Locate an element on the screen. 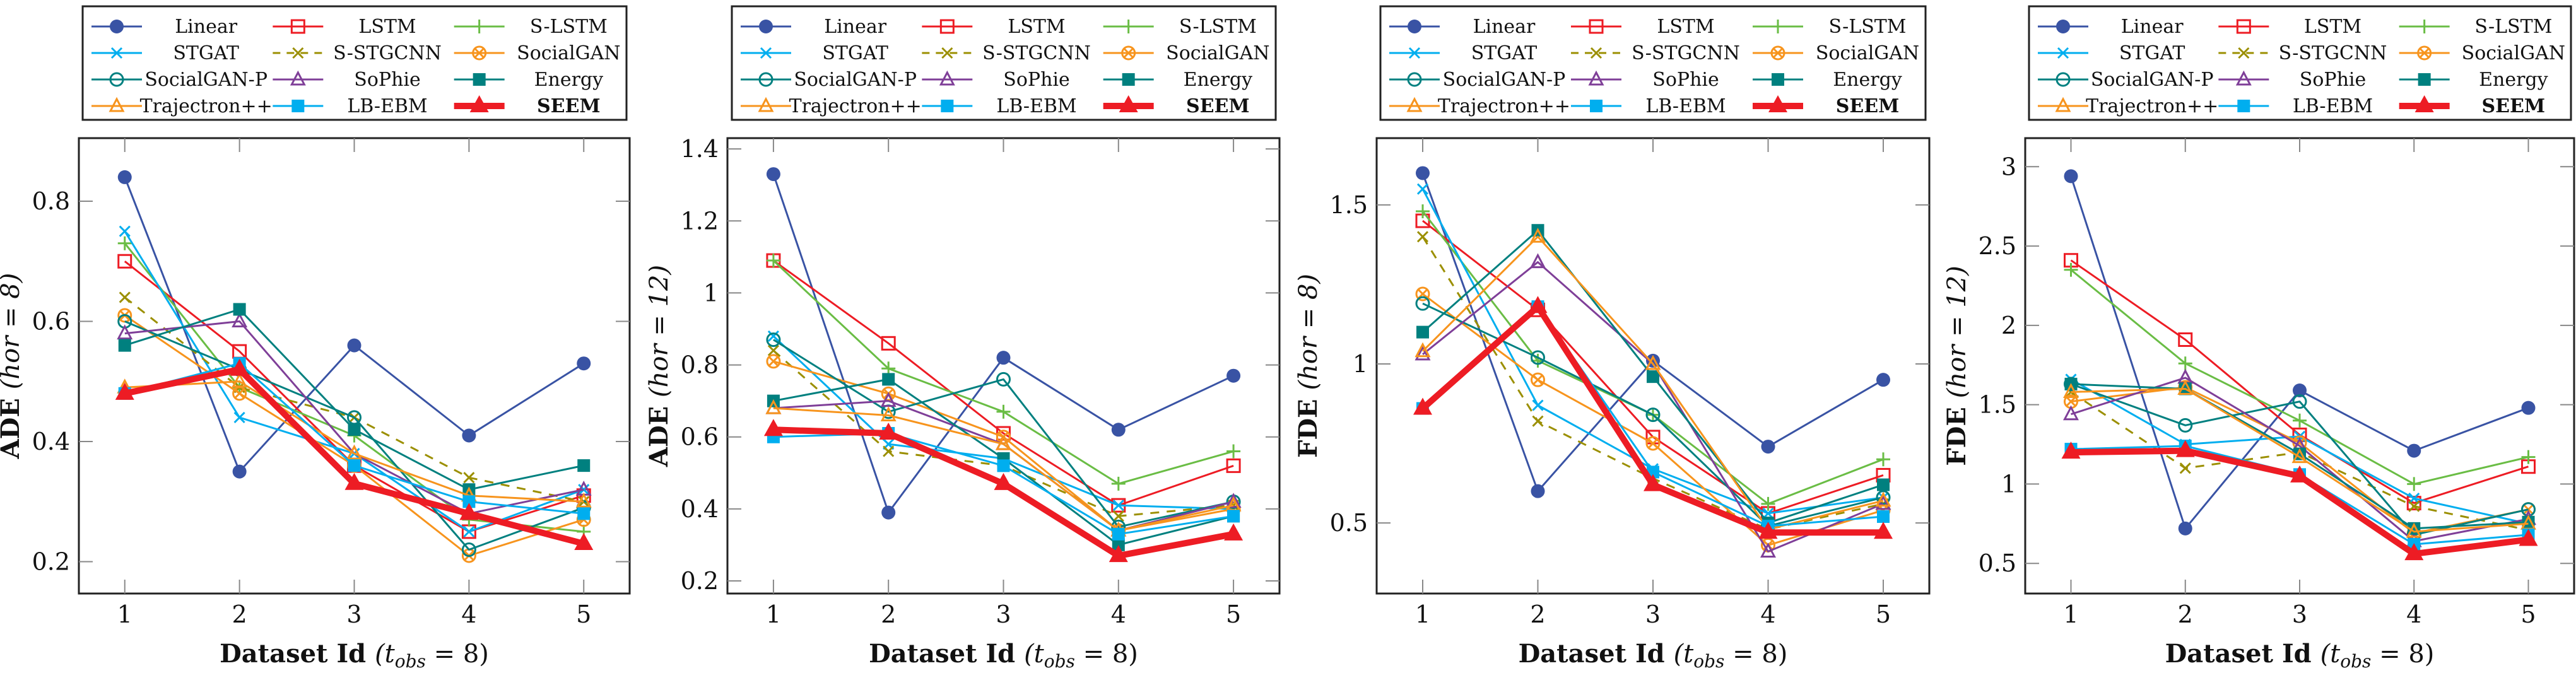 Image resolution: width=2576 pixels, height=673 pixels. marker-cross is located at coordinates (1414, 53).